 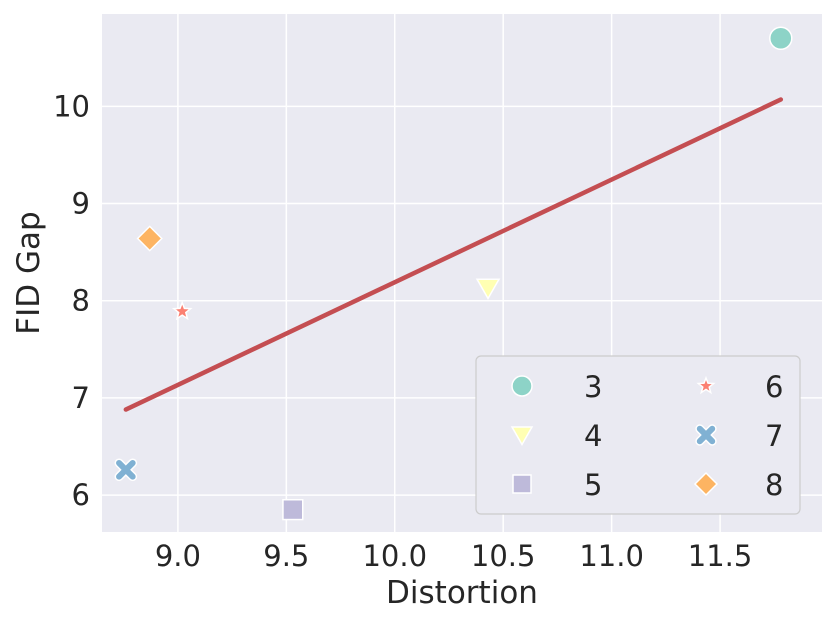 What do you see at coordinates (593, 436) in the screenshot?
I see `legend-label: 4` at bounding box center [593, 436].